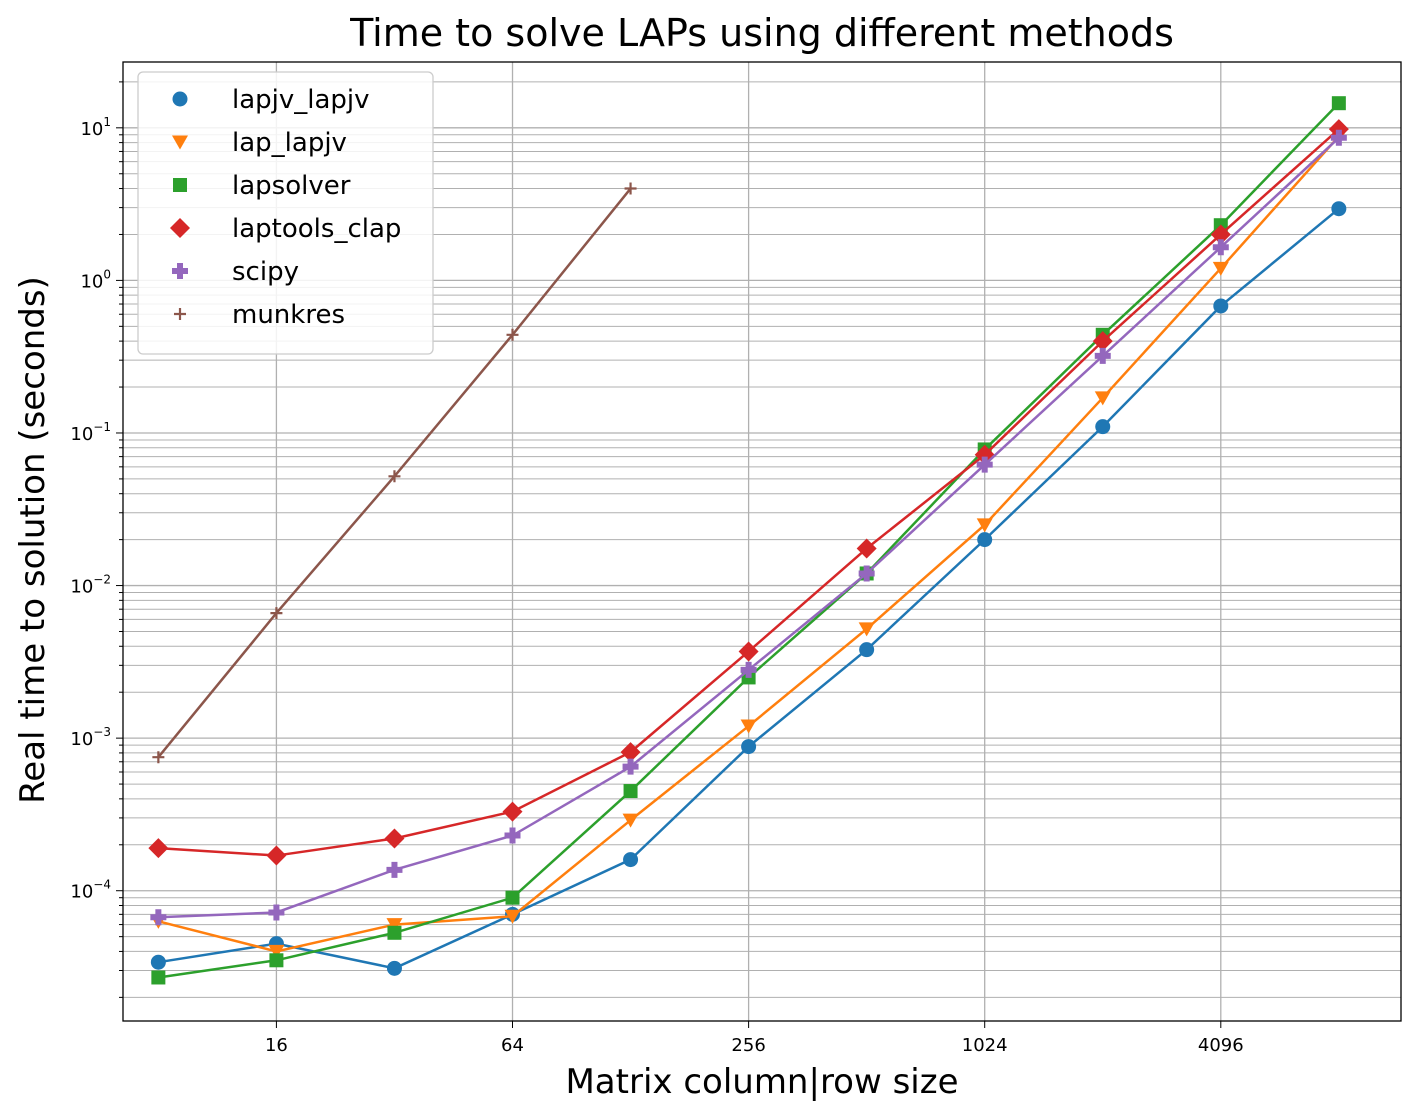 The image size is (1416, 1116). I want to click on y-tick-exponent: −3, so click(102, 732).